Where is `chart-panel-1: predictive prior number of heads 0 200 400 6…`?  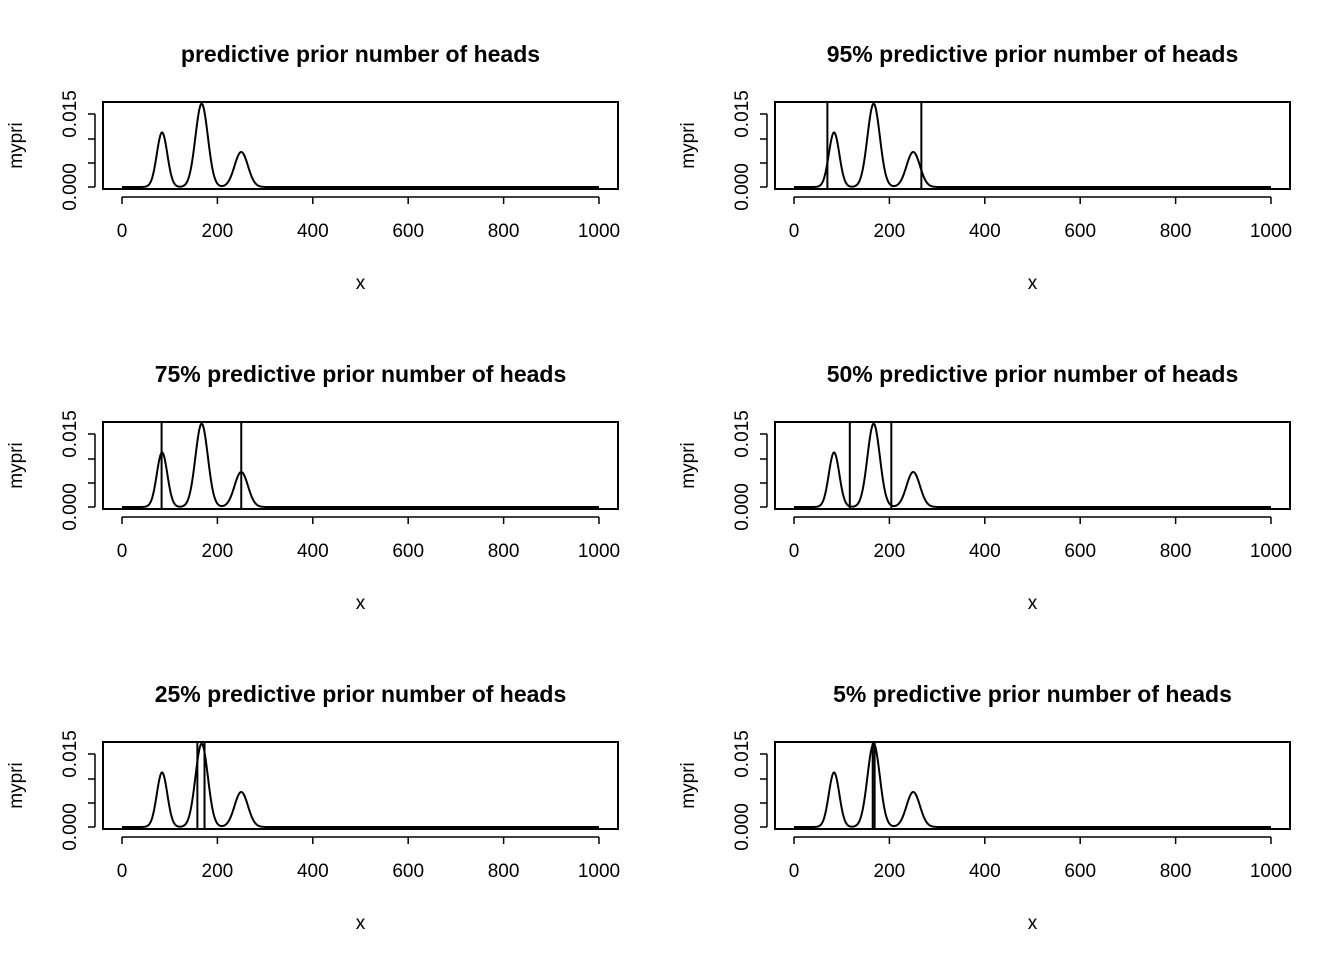 chart-panel-1: predictive prior number of heads 0 200 400 6… is located at coordinates (313, 167).